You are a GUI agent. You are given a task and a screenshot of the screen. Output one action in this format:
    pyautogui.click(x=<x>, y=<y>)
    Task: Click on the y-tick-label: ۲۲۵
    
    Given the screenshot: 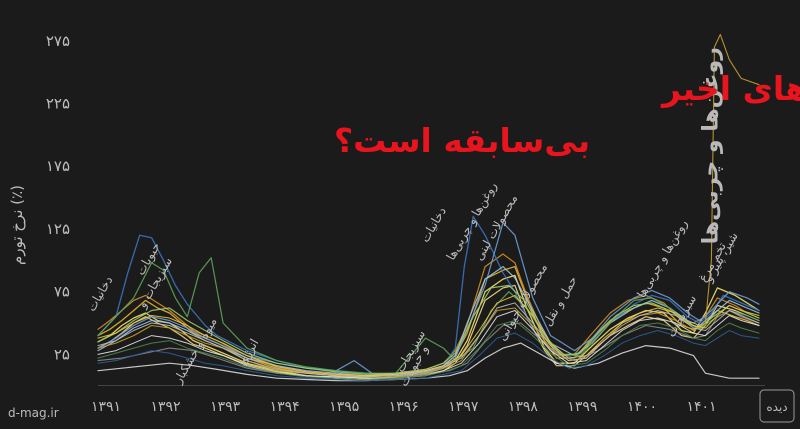 What is the action you would take?
    pyautogui.click(x=58, y=104)
    